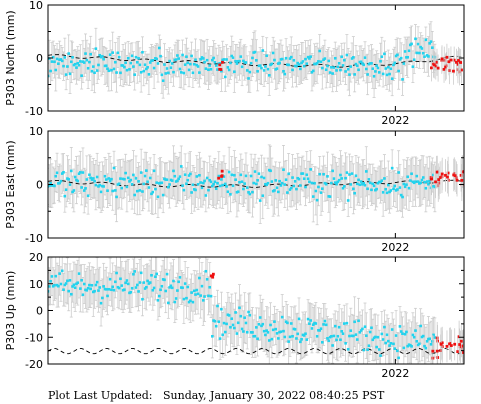  Describe the element at coordinates (36, 6) in the screenshot. I see `y-tick-label: 10` at that location.